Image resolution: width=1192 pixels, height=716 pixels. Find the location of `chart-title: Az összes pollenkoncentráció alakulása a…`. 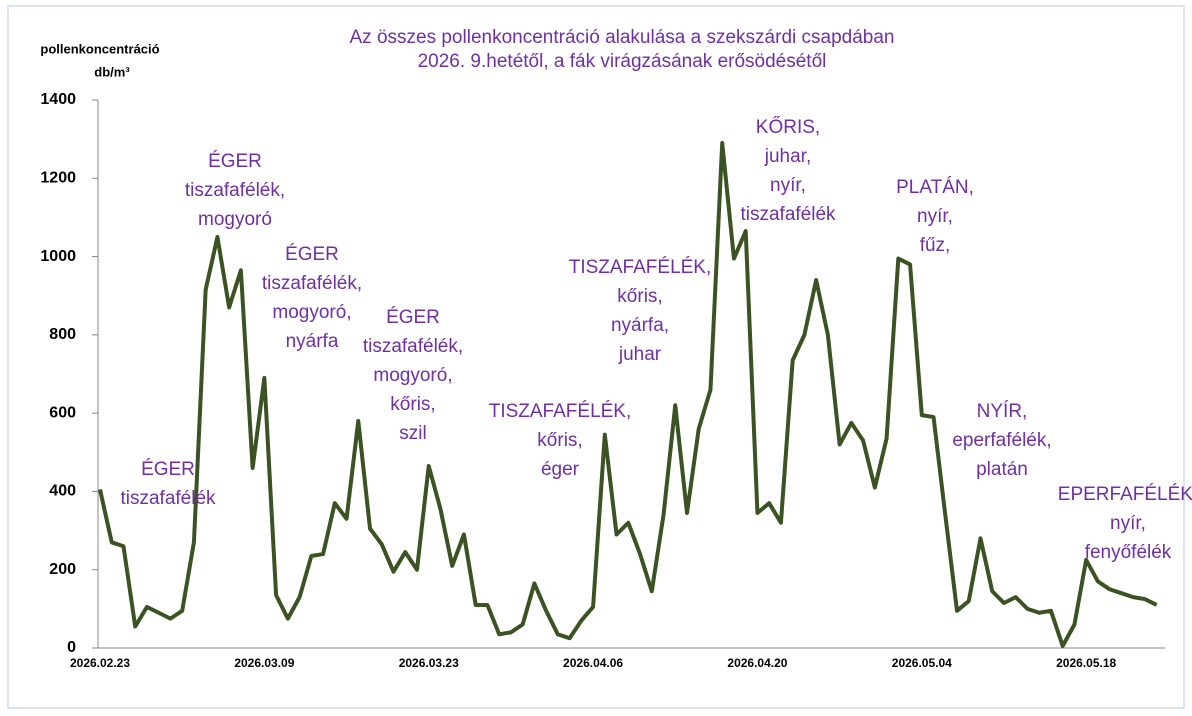

chart-title: Az összes pollenkoncentráció alakulása a… is located at coordinates (622, 37).